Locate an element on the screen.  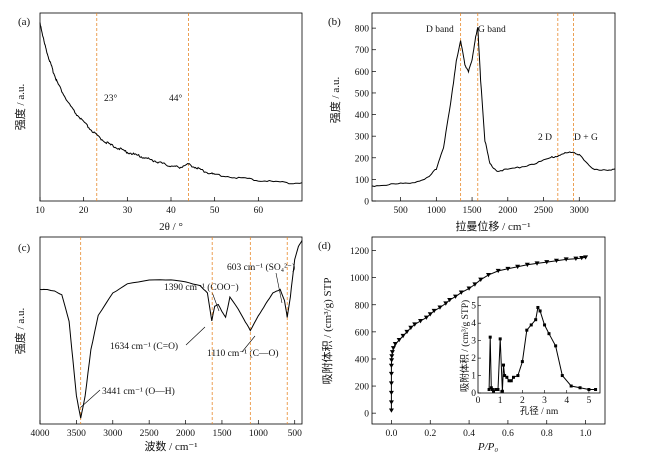
panel-c-xtick-label: 500 is located at coordinates (295, 434).